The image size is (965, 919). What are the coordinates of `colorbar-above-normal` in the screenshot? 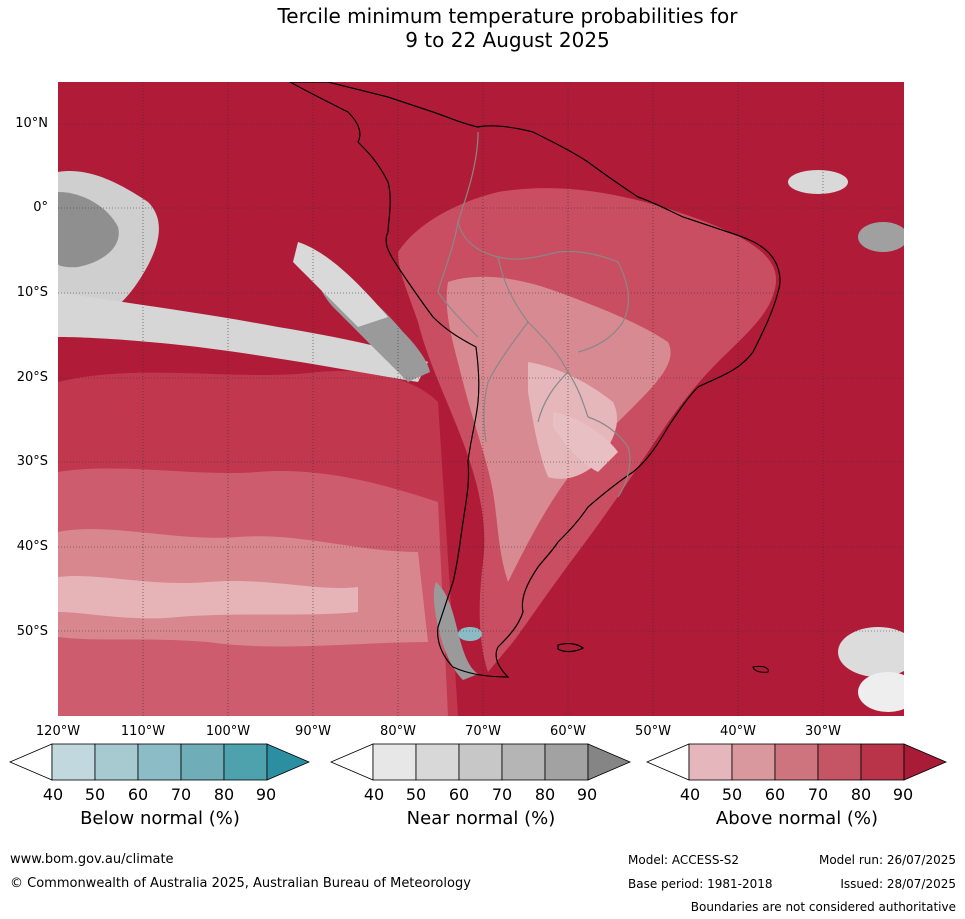 It's located at (796, 762).